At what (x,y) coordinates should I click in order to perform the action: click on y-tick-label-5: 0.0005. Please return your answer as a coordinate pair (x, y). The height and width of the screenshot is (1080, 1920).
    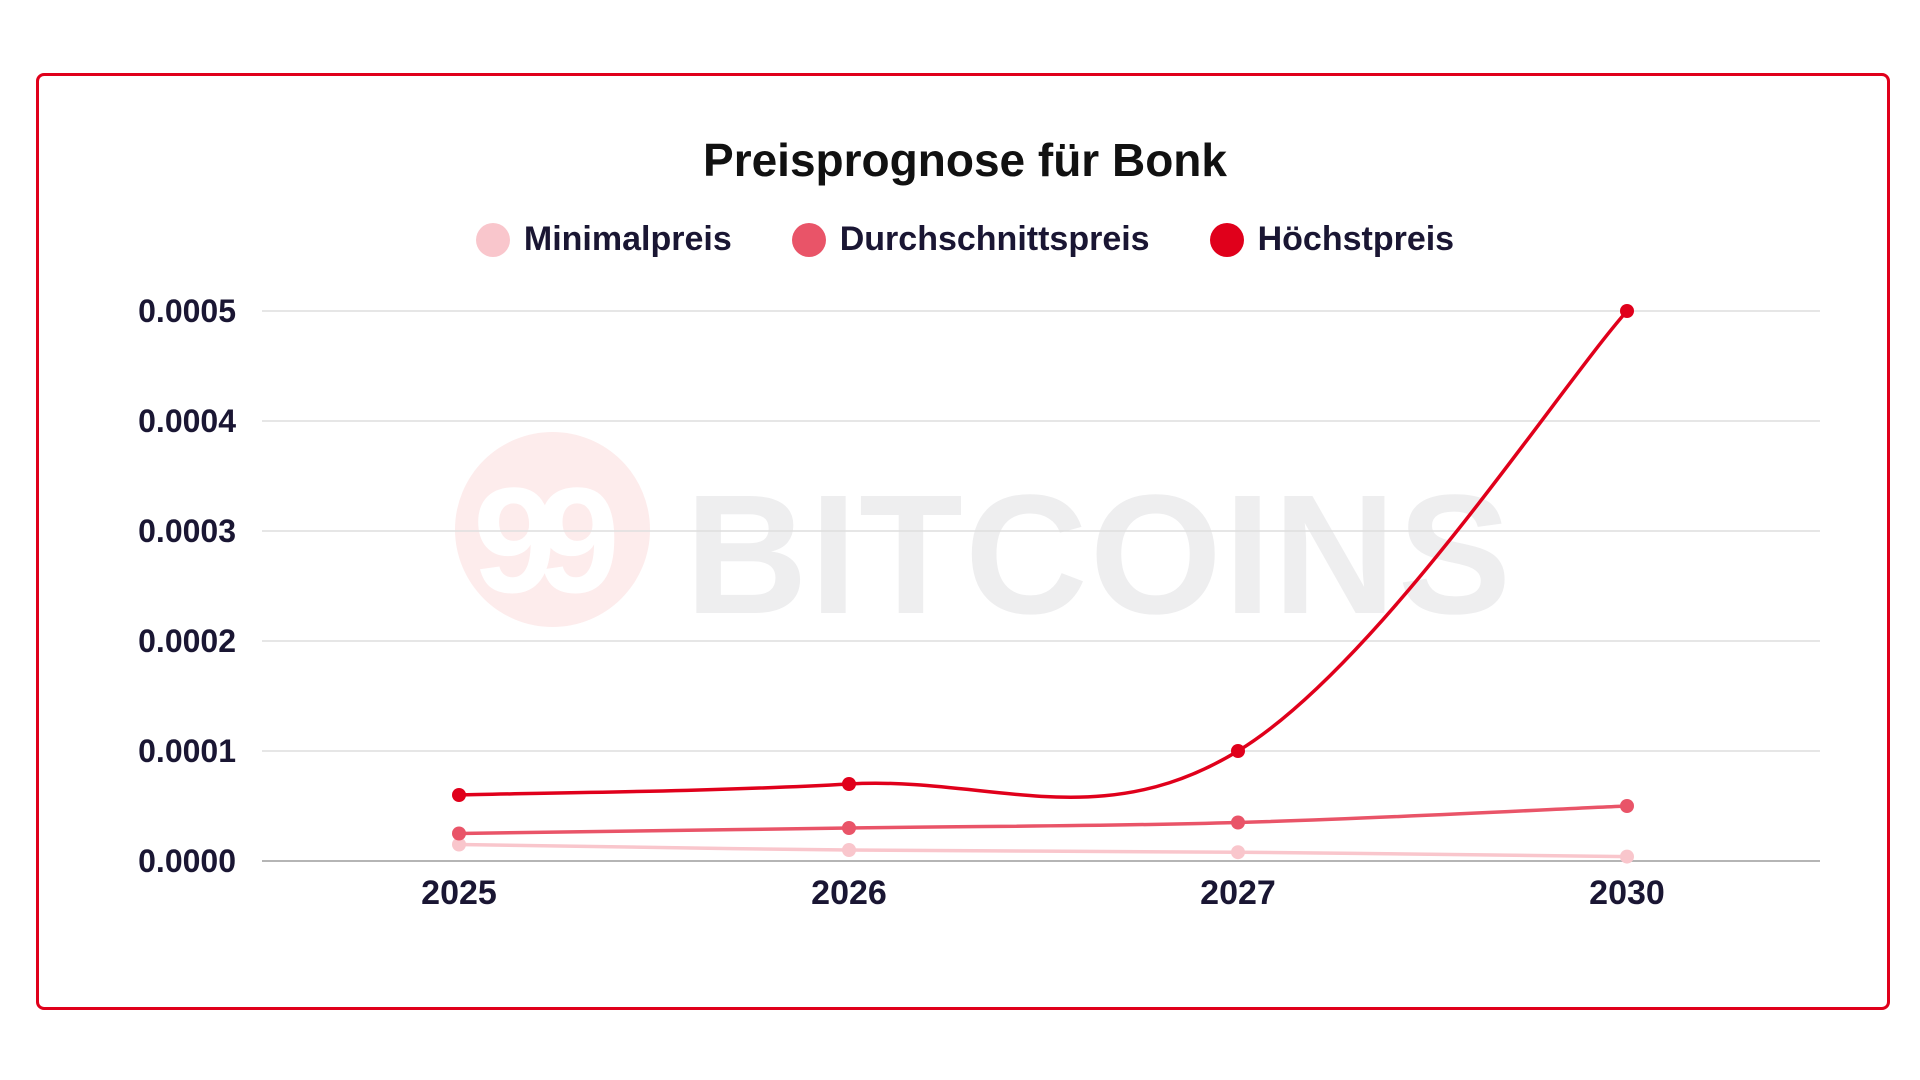
    Looking at the image, I should click on (187, 311).